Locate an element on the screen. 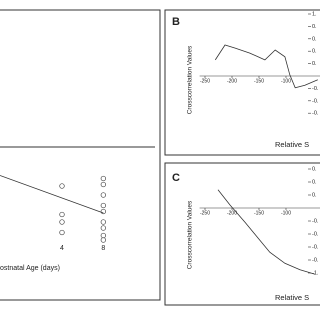 Image resolution: width=320 pixels, height=320 pixels. y-tick-label: 1. is located at coordinates (314, 14).